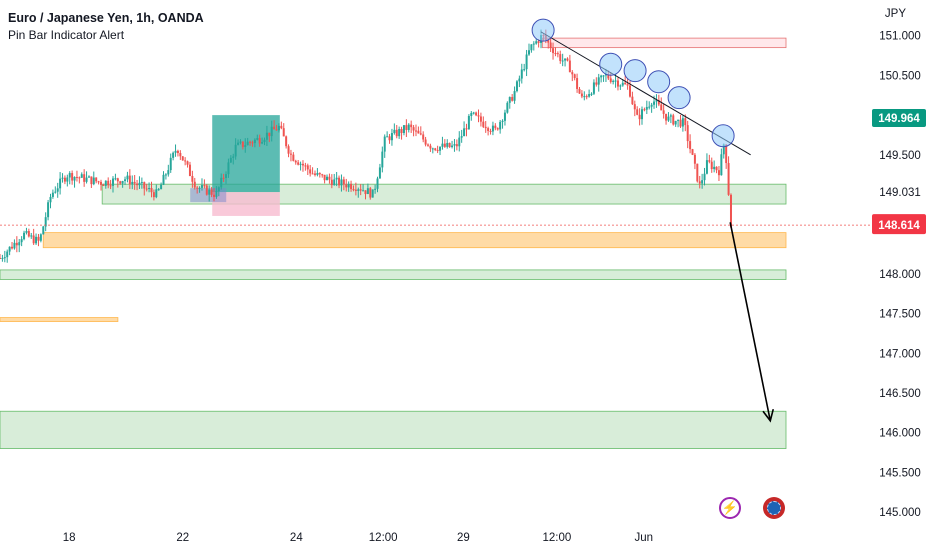  Describe the element at coordinates (246, 204) in the screenshot. I see `trade-loss-area` at that location.